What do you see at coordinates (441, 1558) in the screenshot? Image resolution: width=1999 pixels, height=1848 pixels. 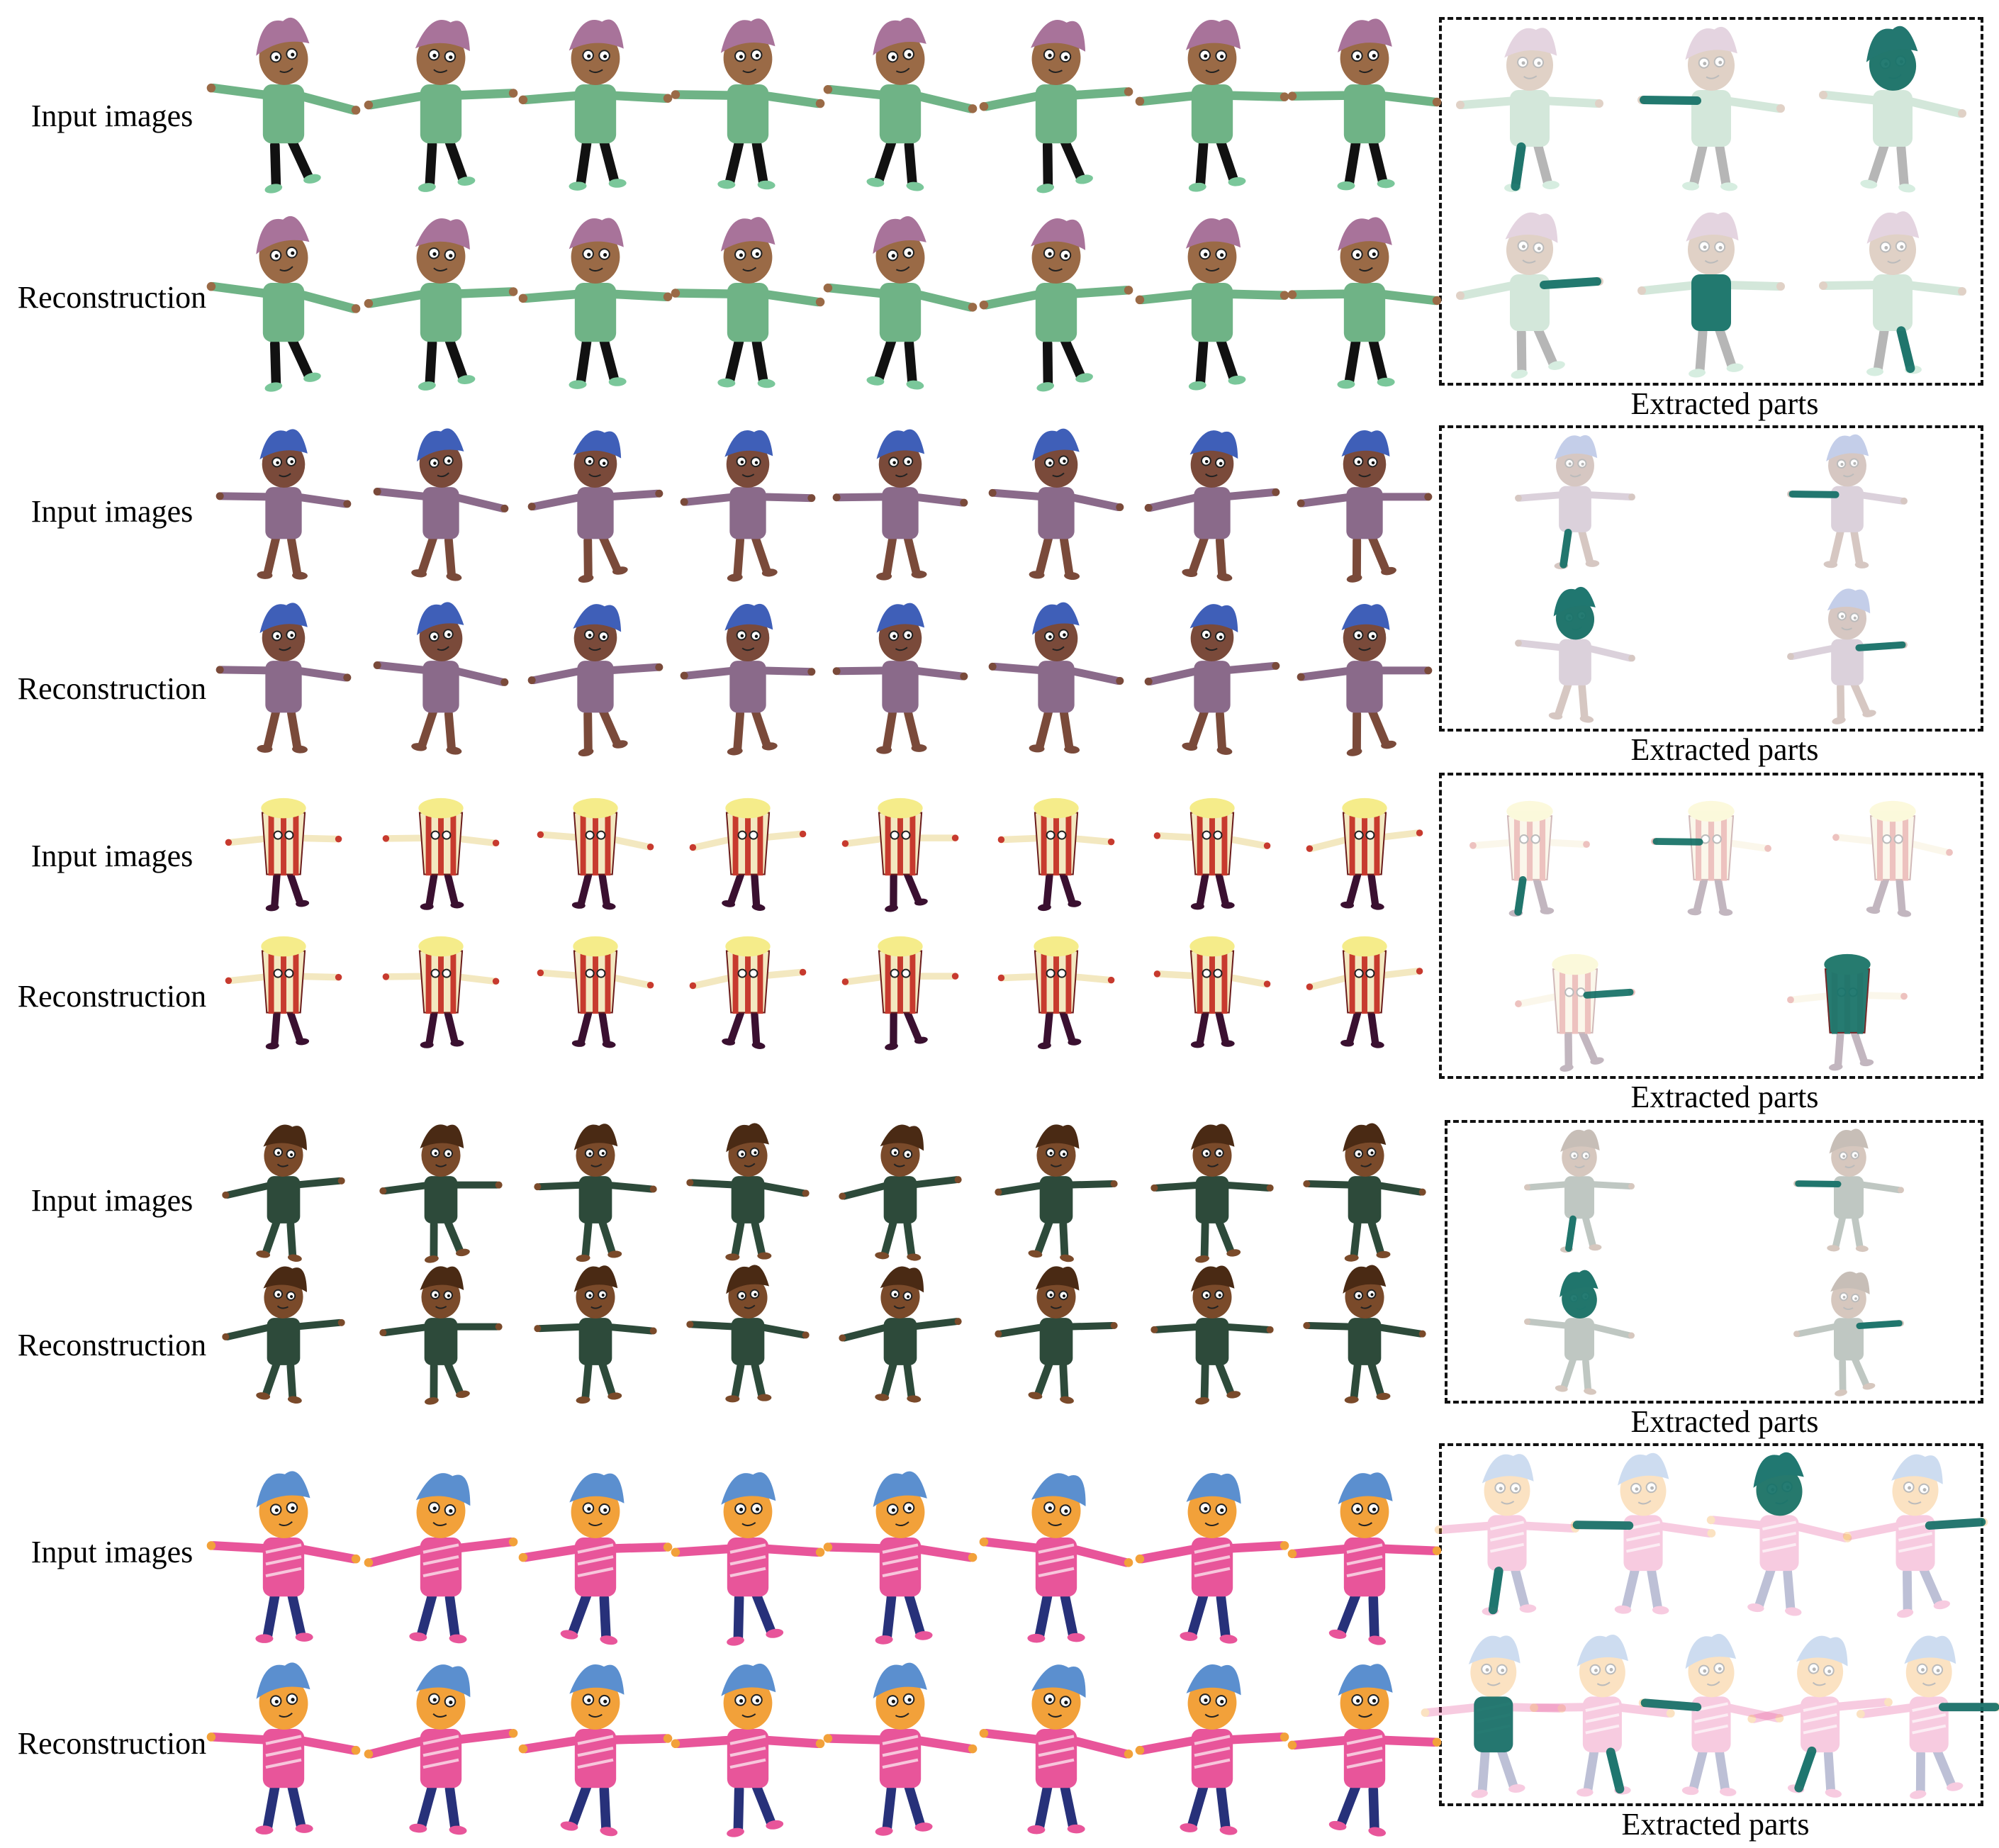 I see `input-image` at bounding box center [441, 1558].